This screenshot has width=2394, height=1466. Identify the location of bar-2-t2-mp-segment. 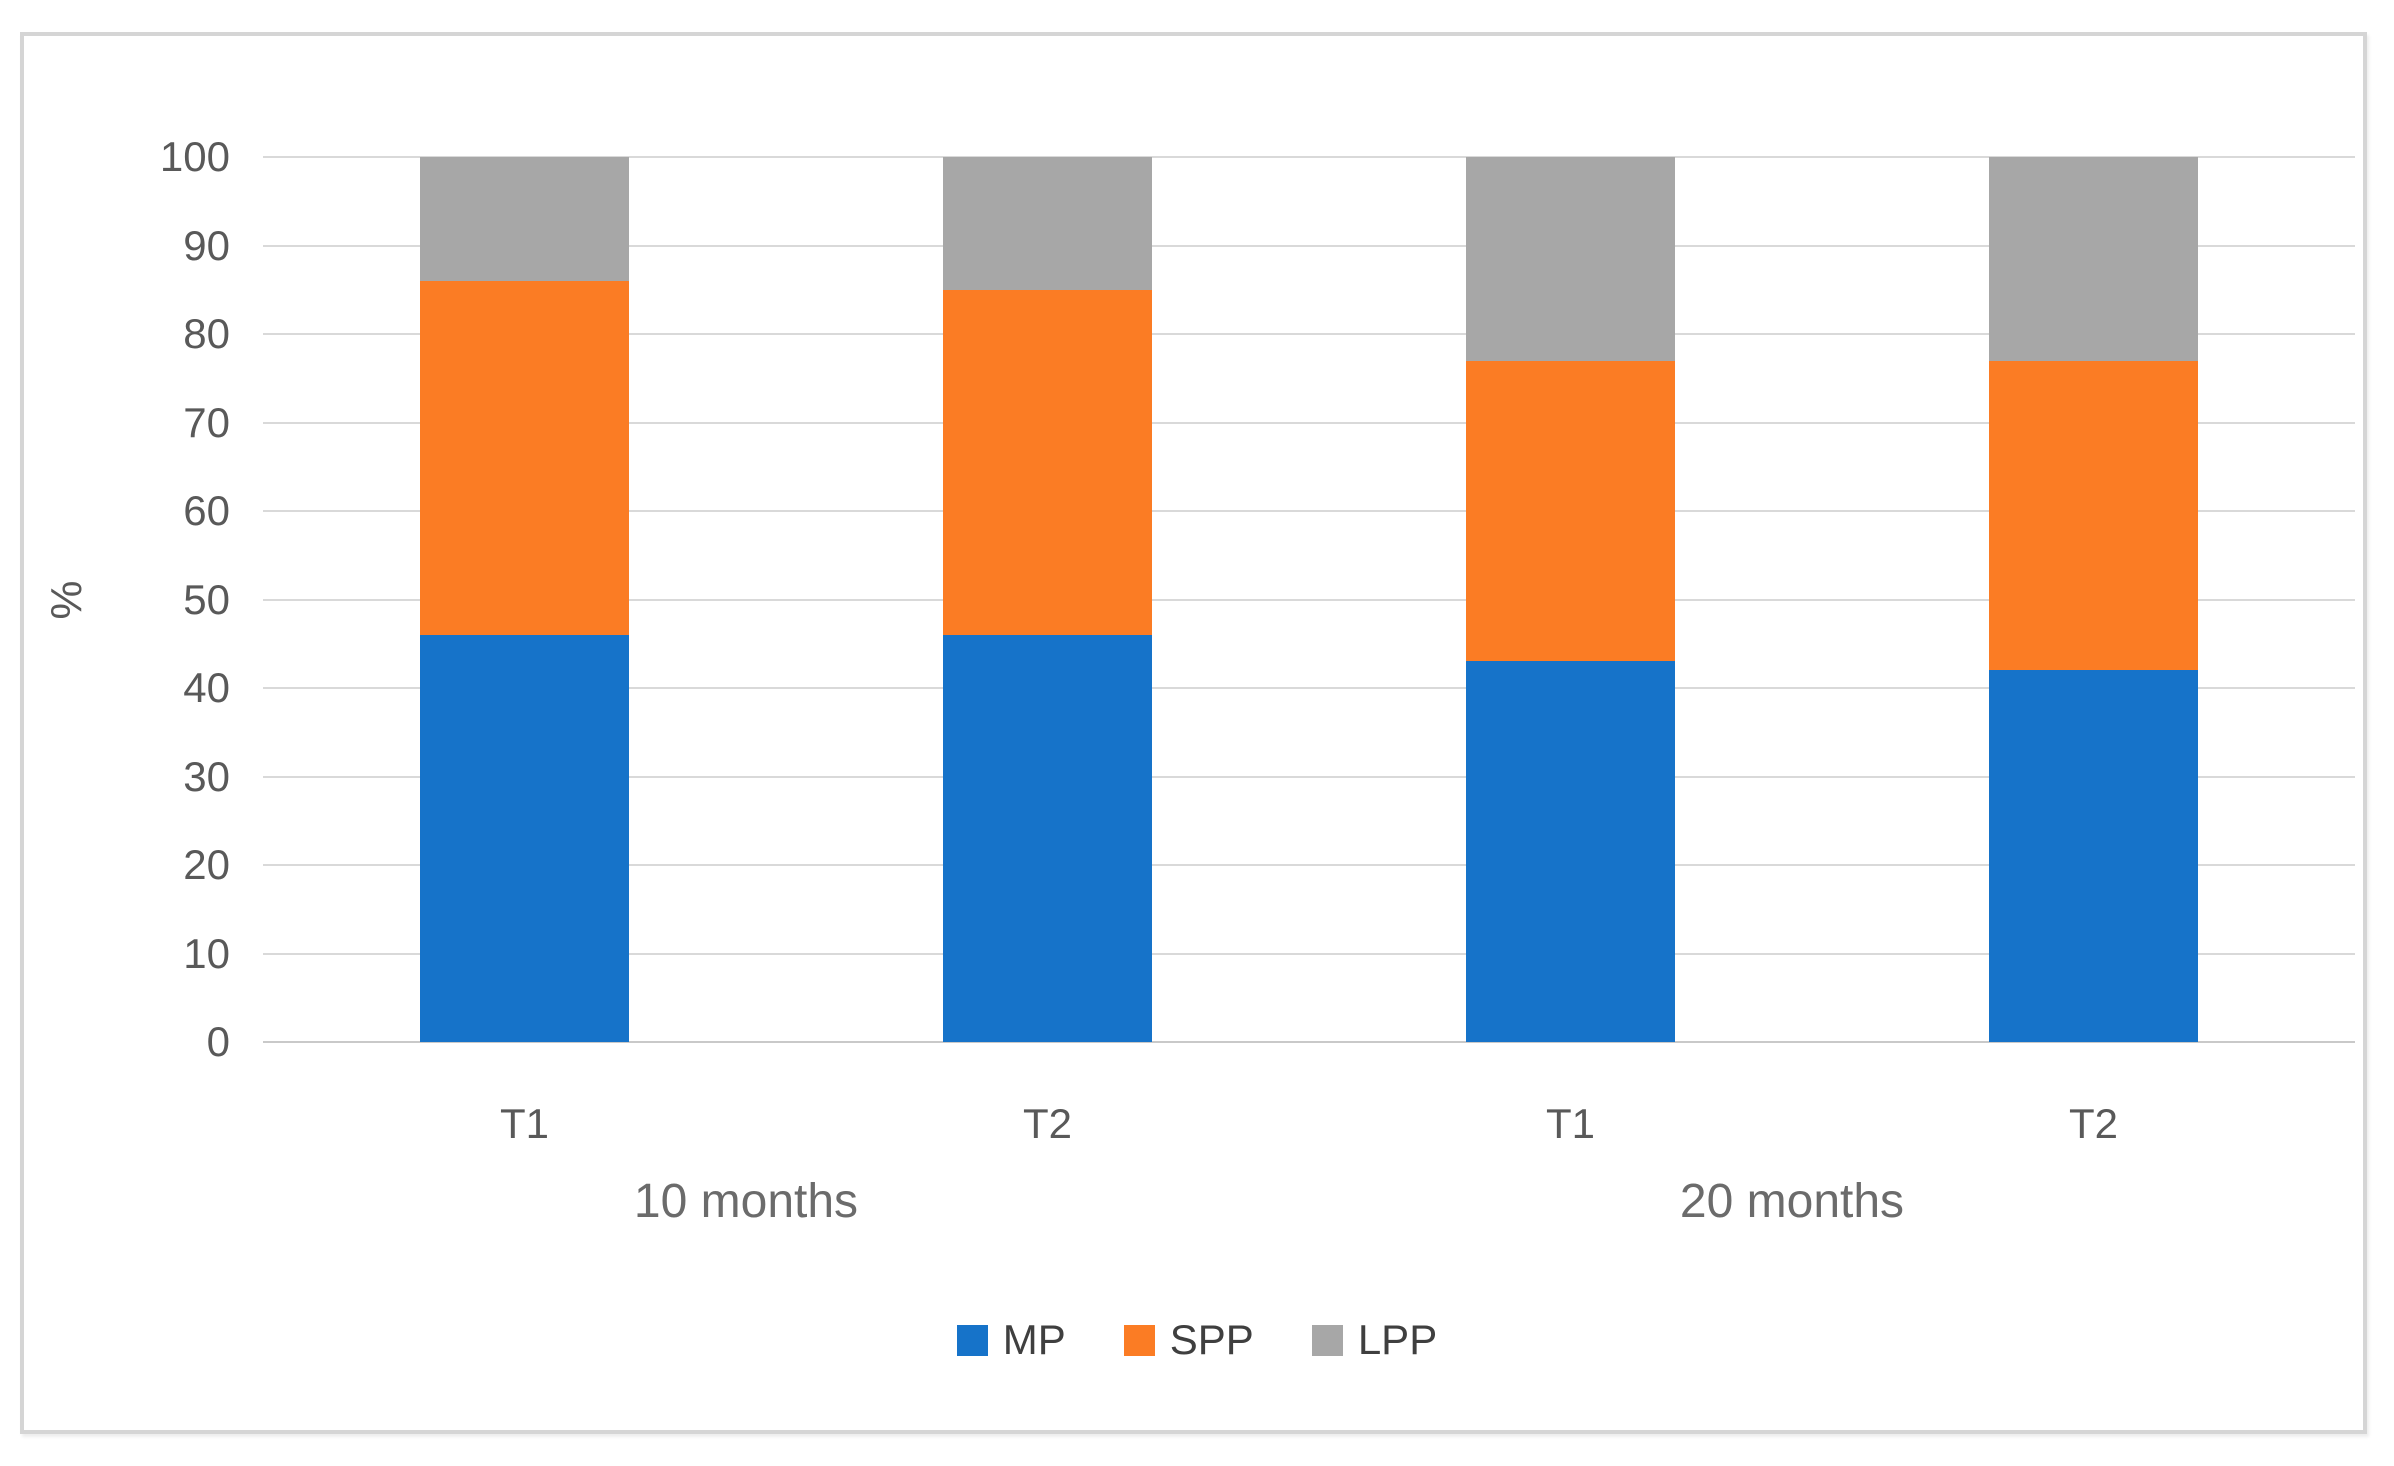
(1047, 838).